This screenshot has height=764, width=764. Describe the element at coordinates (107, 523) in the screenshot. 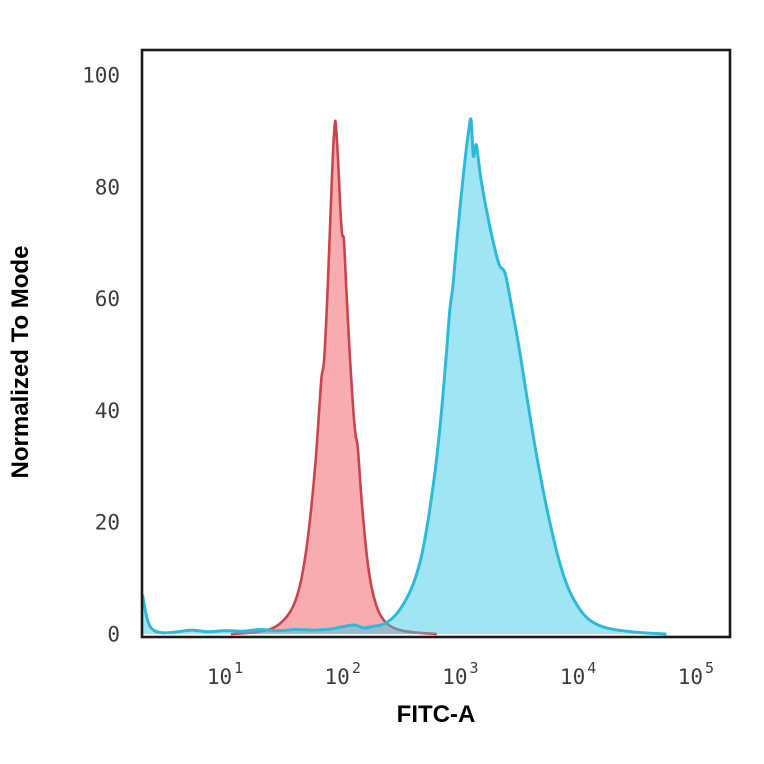

I see `y-tick-label-20: 20` at that location.